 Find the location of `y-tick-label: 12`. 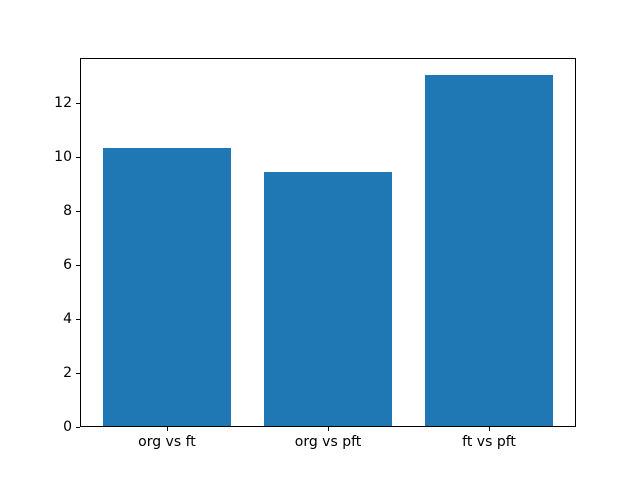

y-tick-label: 12 is located at coordinates (63, 102).